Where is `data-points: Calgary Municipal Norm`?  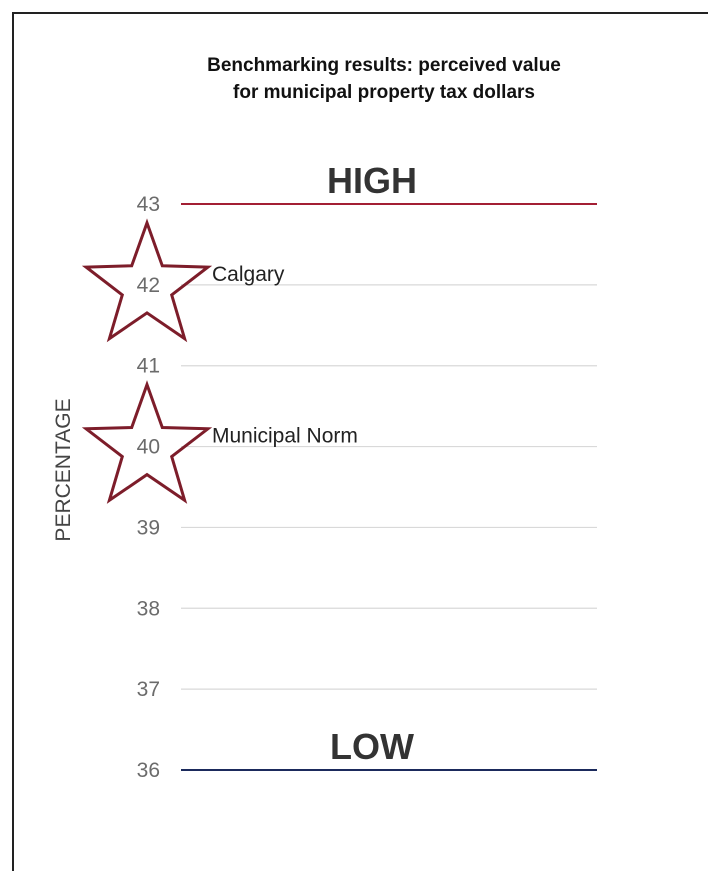
data-points: Calgary Municipal Norm is located at coordinates (219, 361).